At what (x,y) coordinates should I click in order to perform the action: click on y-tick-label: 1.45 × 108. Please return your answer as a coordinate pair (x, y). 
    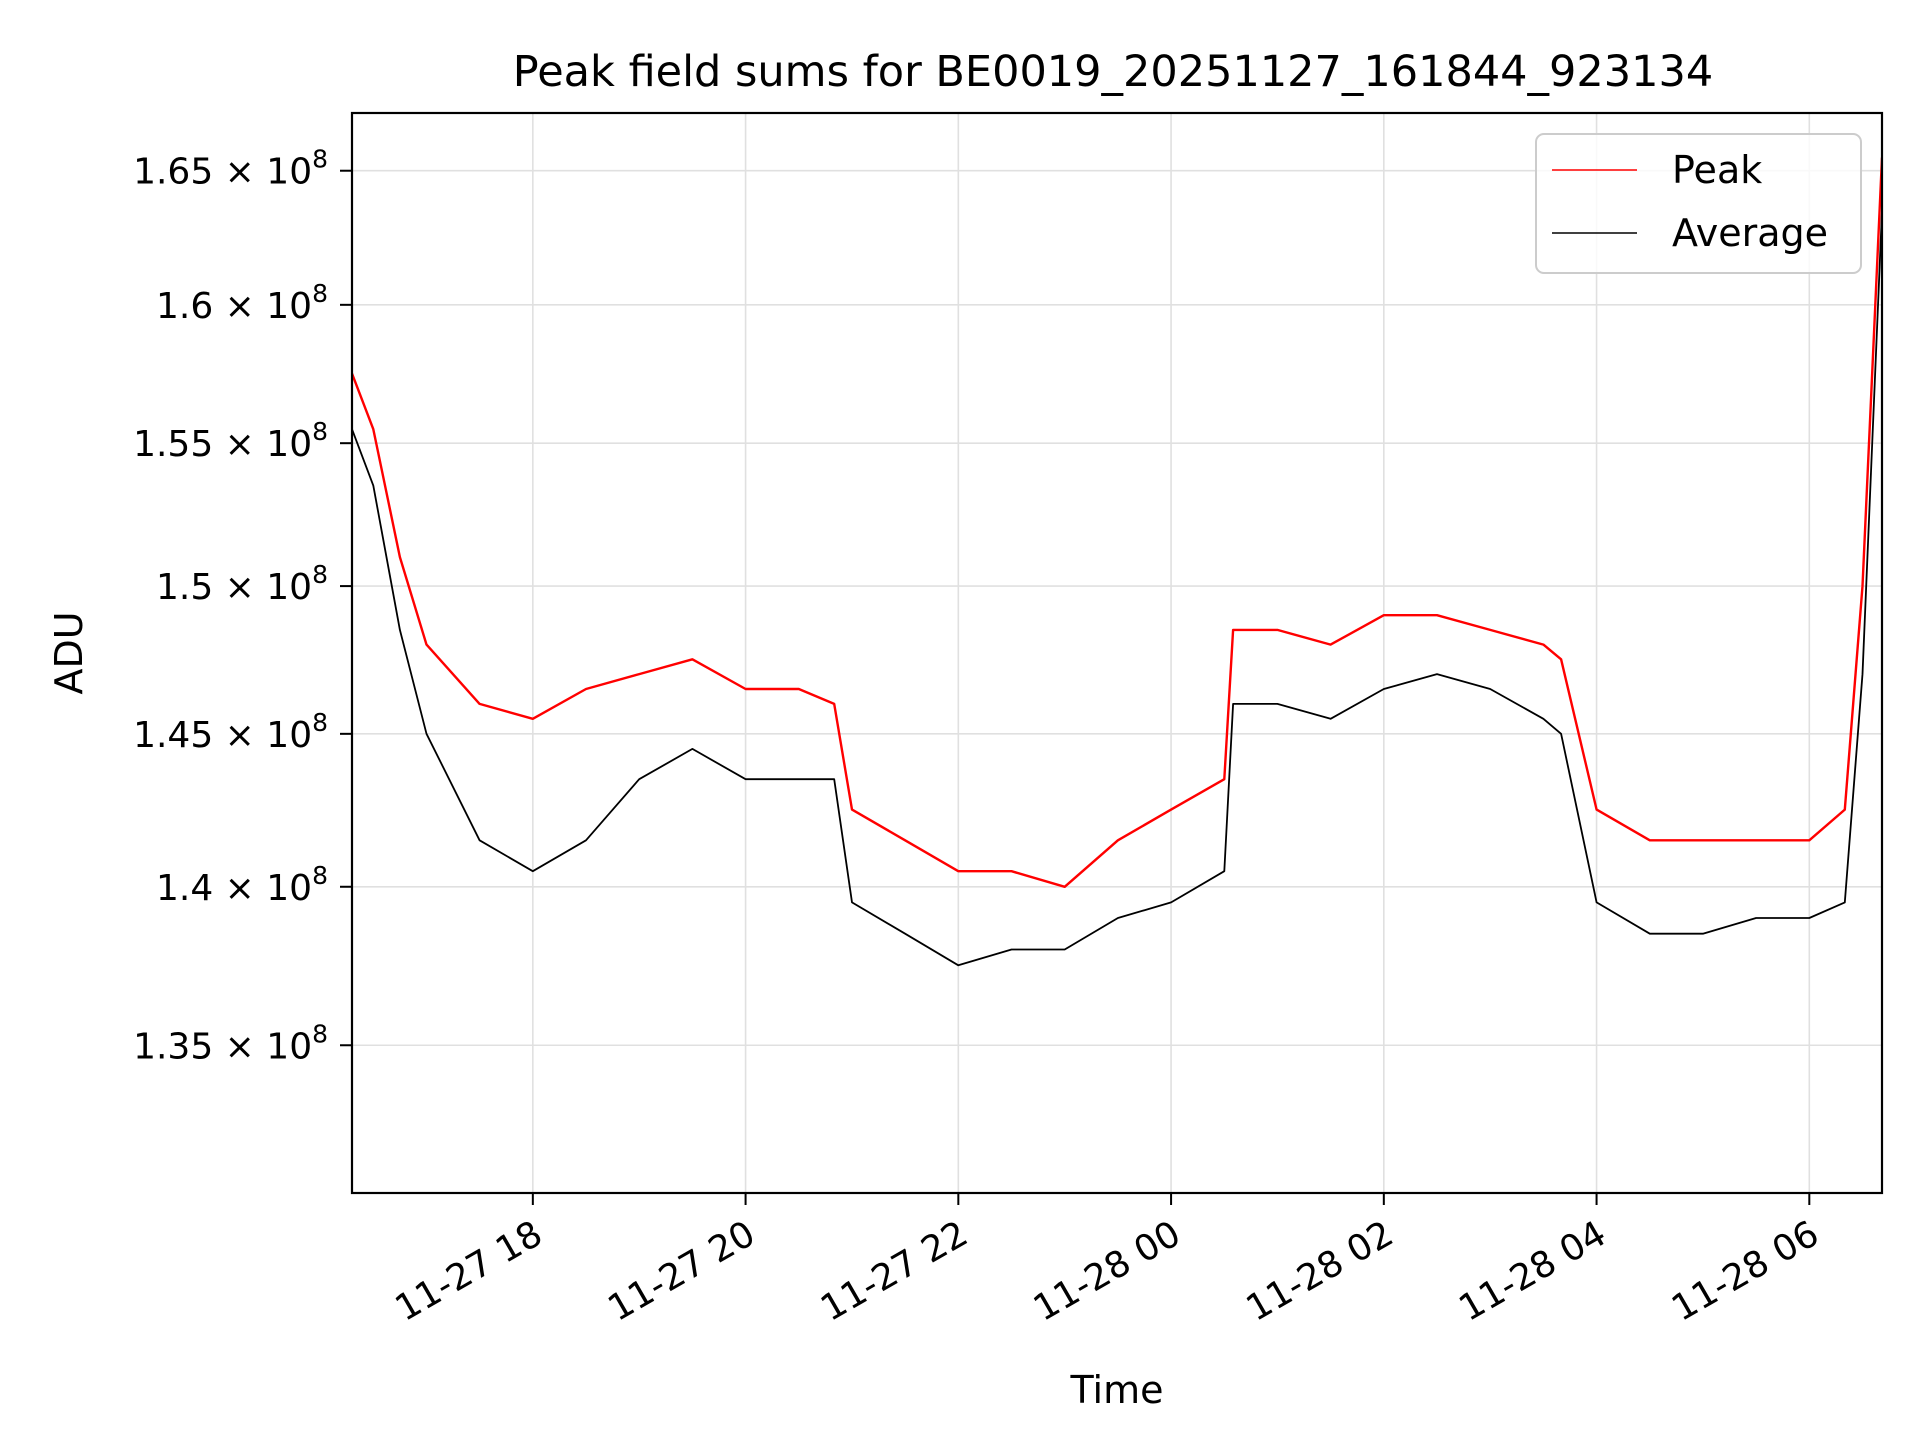
    Looking at the image, I should click on (230, 732).